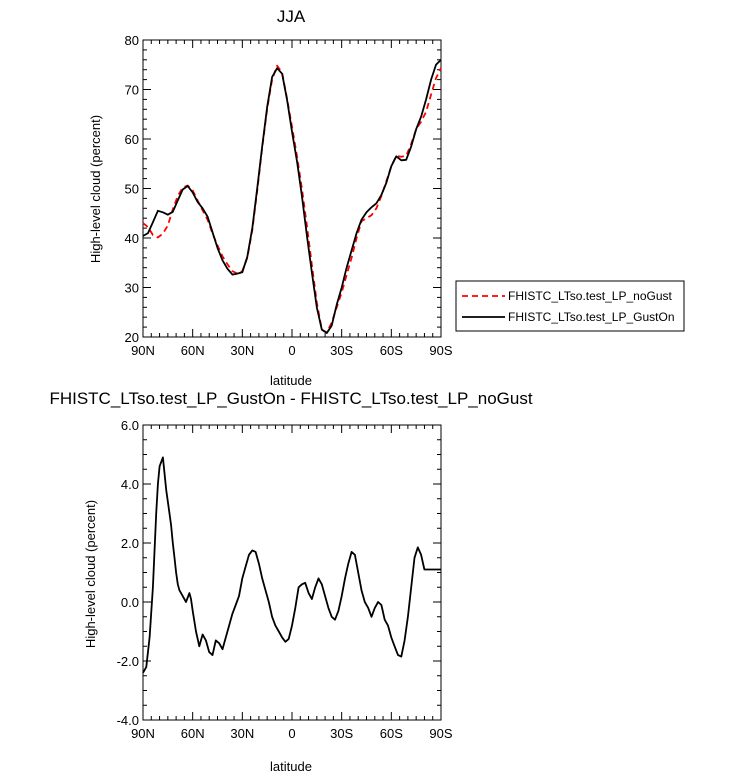  What do you see at coordinates (130, 543) in the screenshot?
I see `bottom-ytick-label: 2.0` at bounding box center [130, 543].